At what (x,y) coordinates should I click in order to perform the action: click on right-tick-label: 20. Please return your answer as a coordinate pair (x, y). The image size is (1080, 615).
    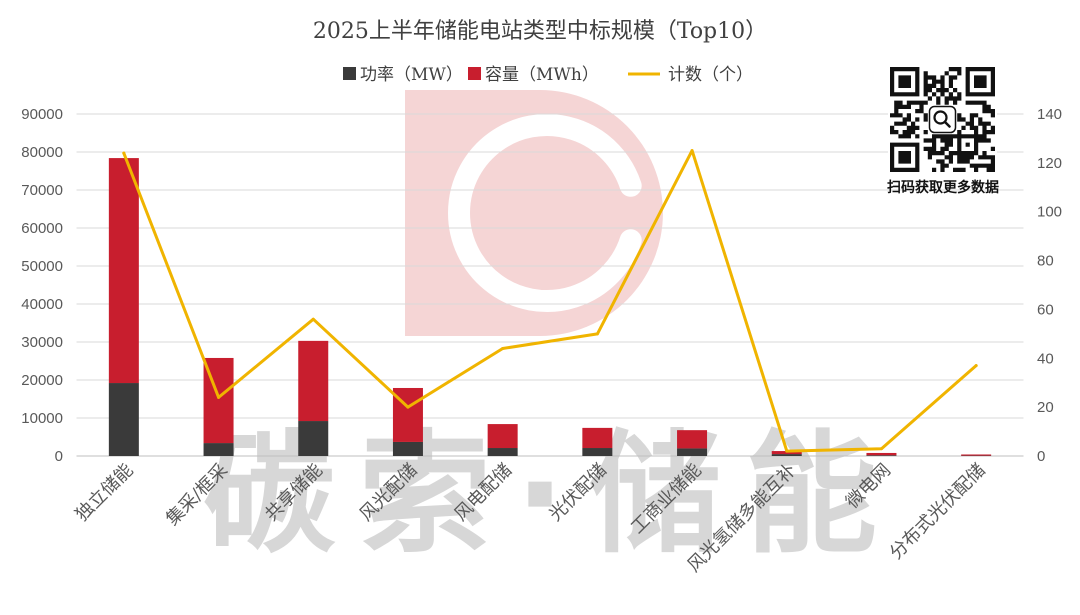
    Looking at the image, I should click on (1045, 407).